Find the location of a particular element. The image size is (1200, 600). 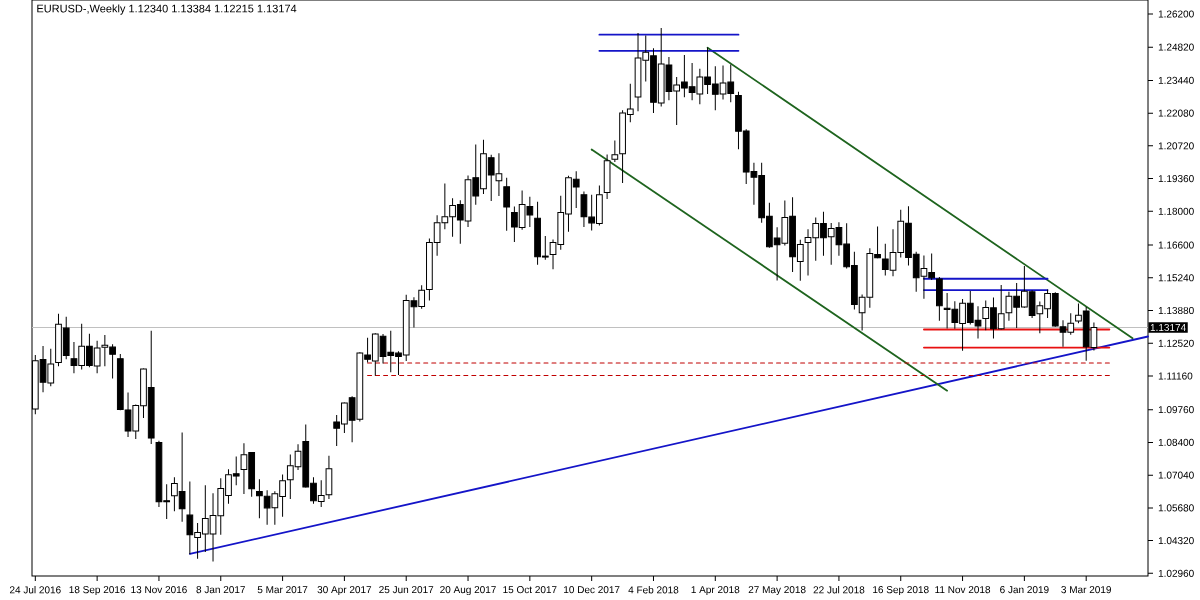

y-tick-label: 1.22080 is located at coordinates (1176, 113).